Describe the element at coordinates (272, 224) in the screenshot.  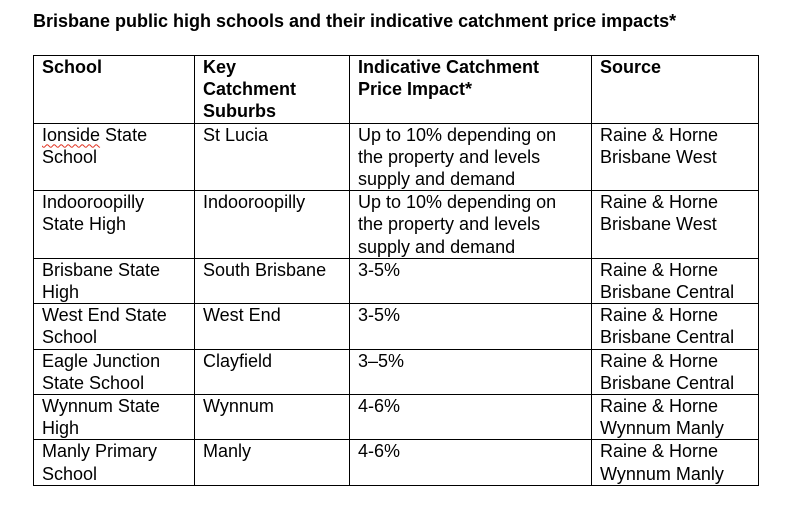
I see `cell-suburbs: Indooroopilly` at that location.